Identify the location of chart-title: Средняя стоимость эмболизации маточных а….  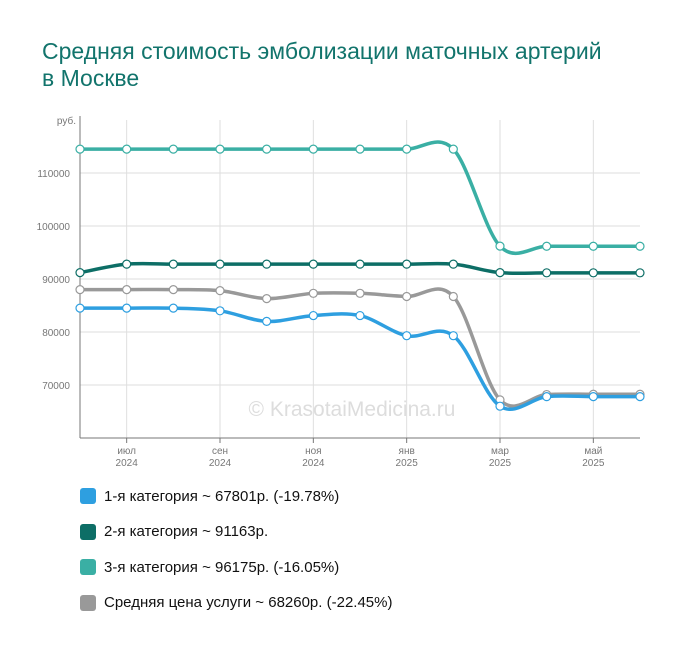
(322, 64).